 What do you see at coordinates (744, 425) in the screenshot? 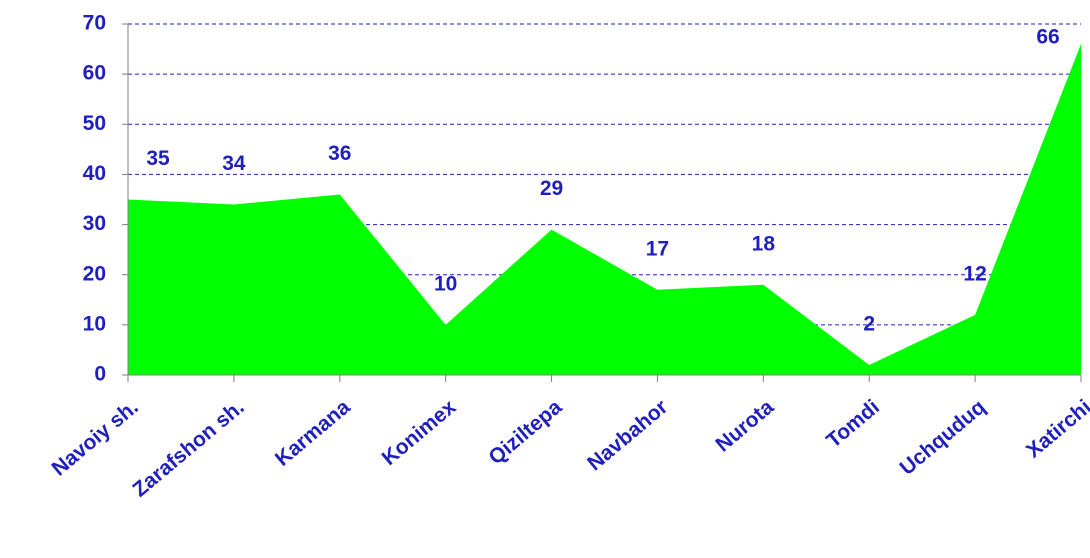
I see `x-tick-label: Nurota` at bounding box center [744, 425].